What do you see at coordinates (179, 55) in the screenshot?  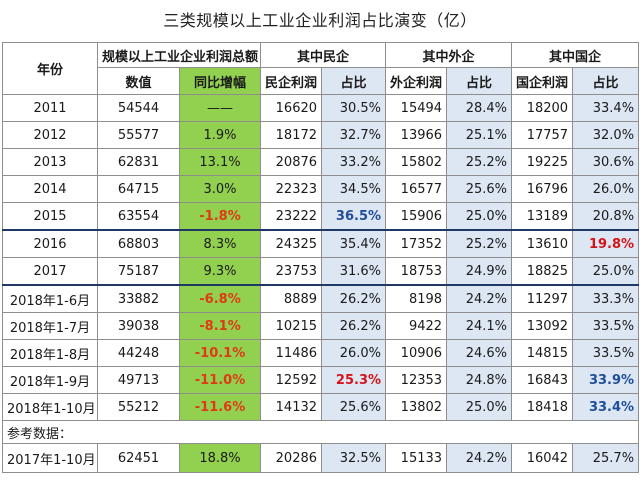 I see `header-total-group: 规模以上工业企业利润总额` at bounding box center [179, 55].